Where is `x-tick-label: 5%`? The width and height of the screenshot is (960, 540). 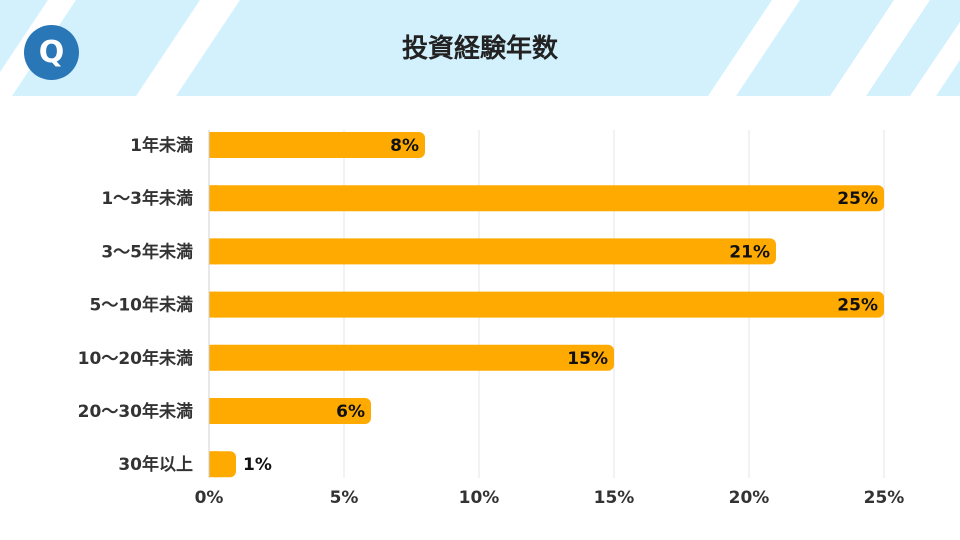 x-tick-label: 5% is located at coordinates (344, 498).